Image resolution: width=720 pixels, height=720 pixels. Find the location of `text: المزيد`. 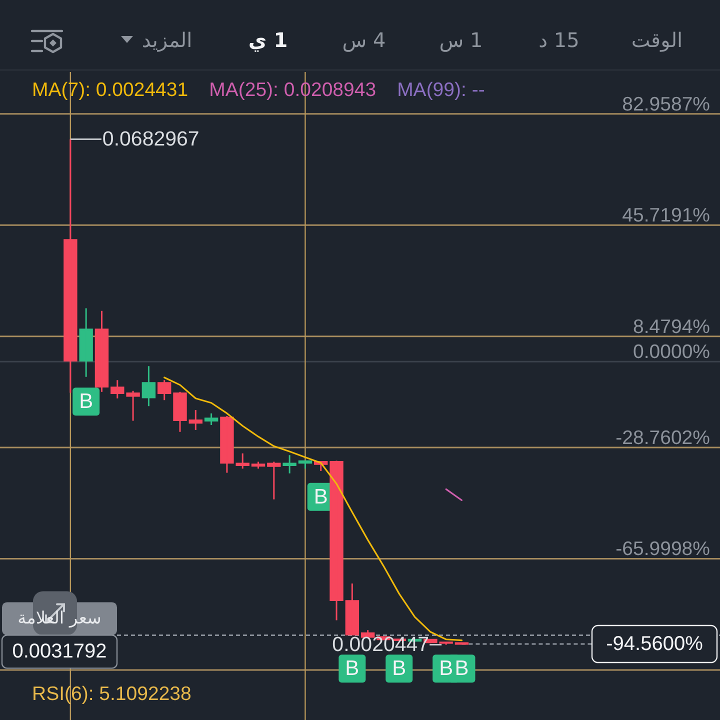

text: المزيد is located at coordinates (167, 40).